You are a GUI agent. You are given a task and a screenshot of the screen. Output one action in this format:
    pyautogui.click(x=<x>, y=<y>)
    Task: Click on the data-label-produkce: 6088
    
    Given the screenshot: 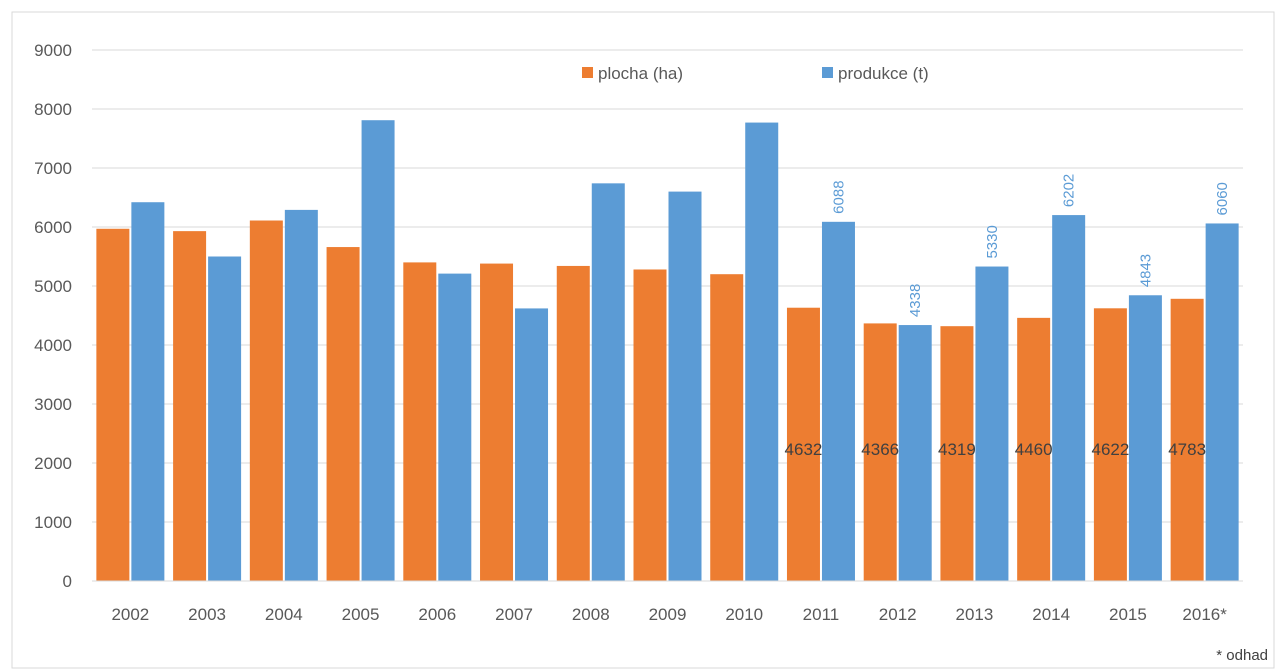 What is the action you would take?
    pyautogui.click(x=838, y=196)
    